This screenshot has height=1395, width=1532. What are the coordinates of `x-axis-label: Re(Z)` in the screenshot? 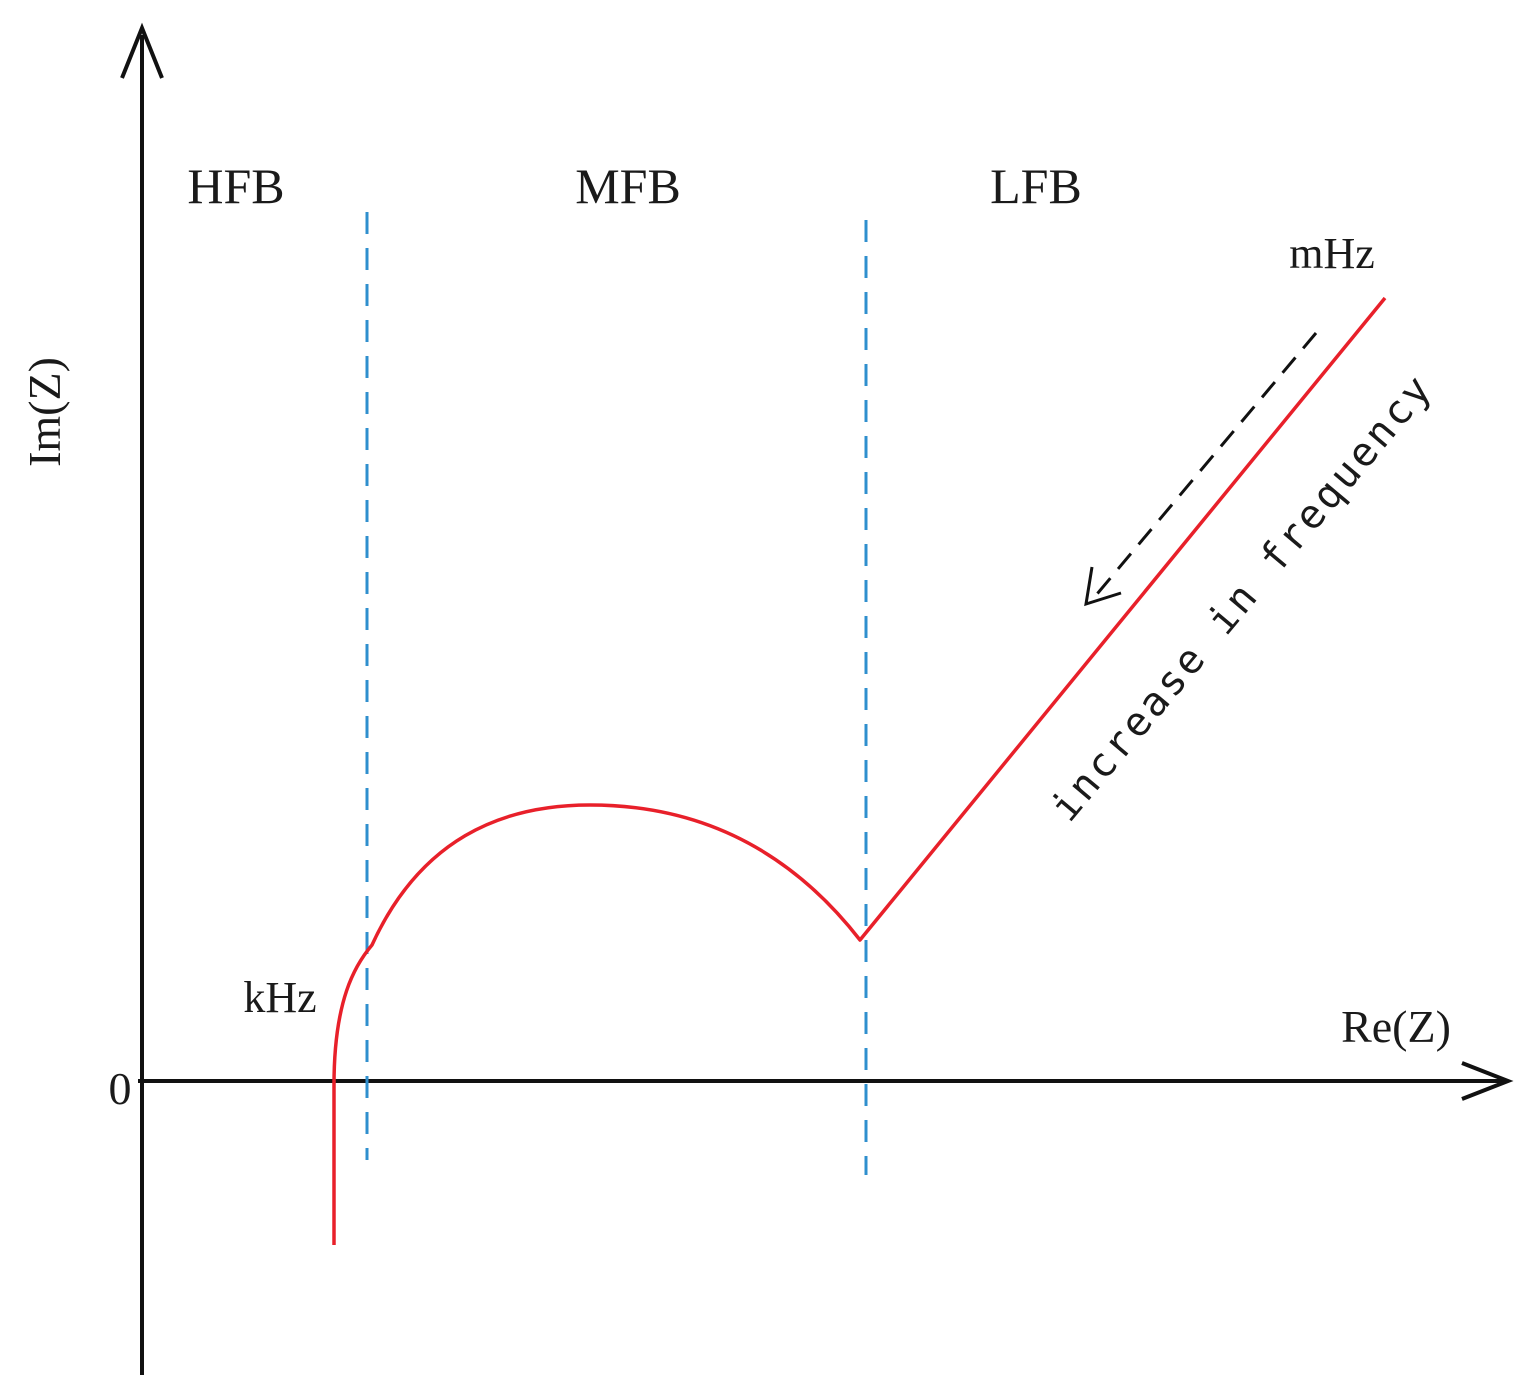 It's located at (1396, 1026).